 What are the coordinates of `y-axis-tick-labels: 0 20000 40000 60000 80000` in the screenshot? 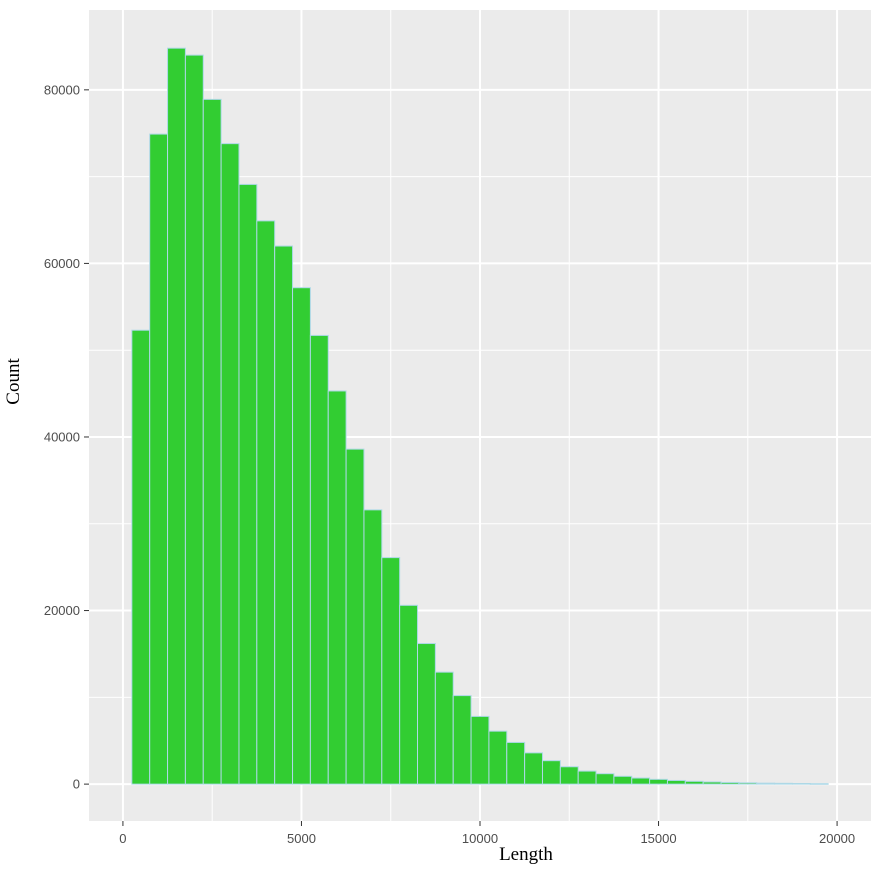 It's located at (62, 436).